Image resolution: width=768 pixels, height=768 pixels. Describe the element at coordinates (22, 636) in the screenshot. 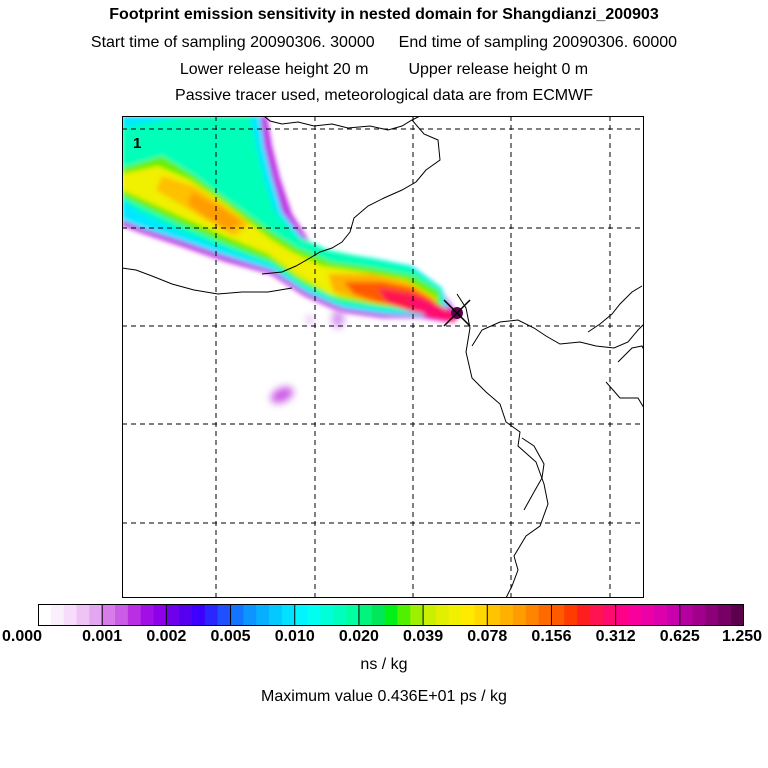

I see `colorbar-tick-label: 0.000` at that location.